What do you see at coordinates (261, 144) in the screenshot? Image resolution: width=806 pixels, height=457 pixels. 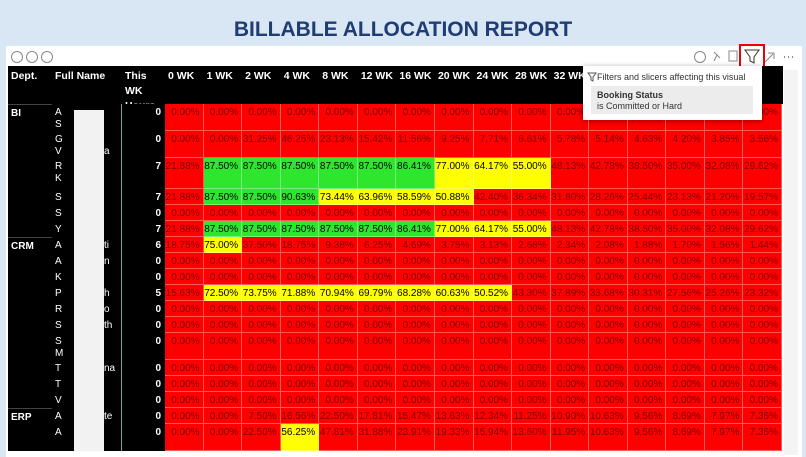 I see `allocation-cell: 31.25%` at bounding box center [261, 144].